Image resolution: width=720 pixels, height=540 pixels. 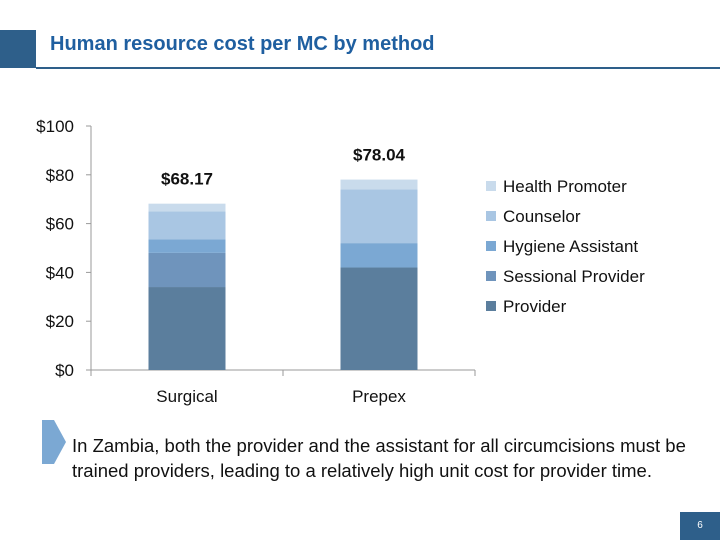 What do you see at coordinates (565, 186) in the screenshot?
I see `legend-label: Health Promoter` at bounding box center [565, 186].